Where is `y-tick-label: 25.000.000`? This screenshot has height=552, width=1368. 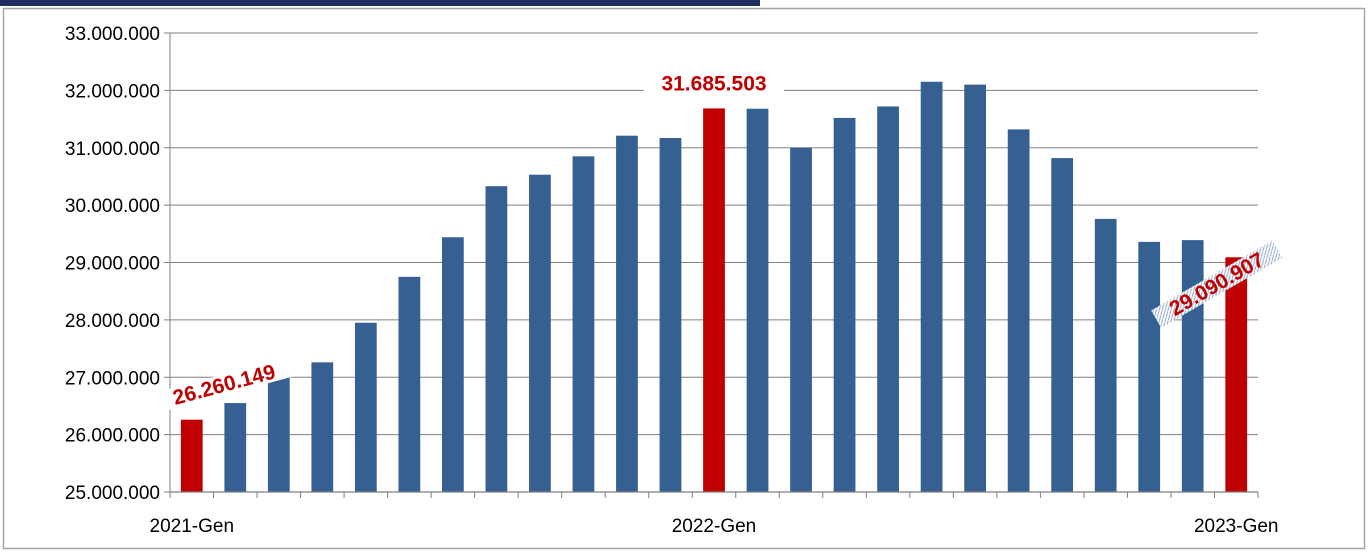 y-tick-label: 25.000.000 is located at coordinates (112, 493).